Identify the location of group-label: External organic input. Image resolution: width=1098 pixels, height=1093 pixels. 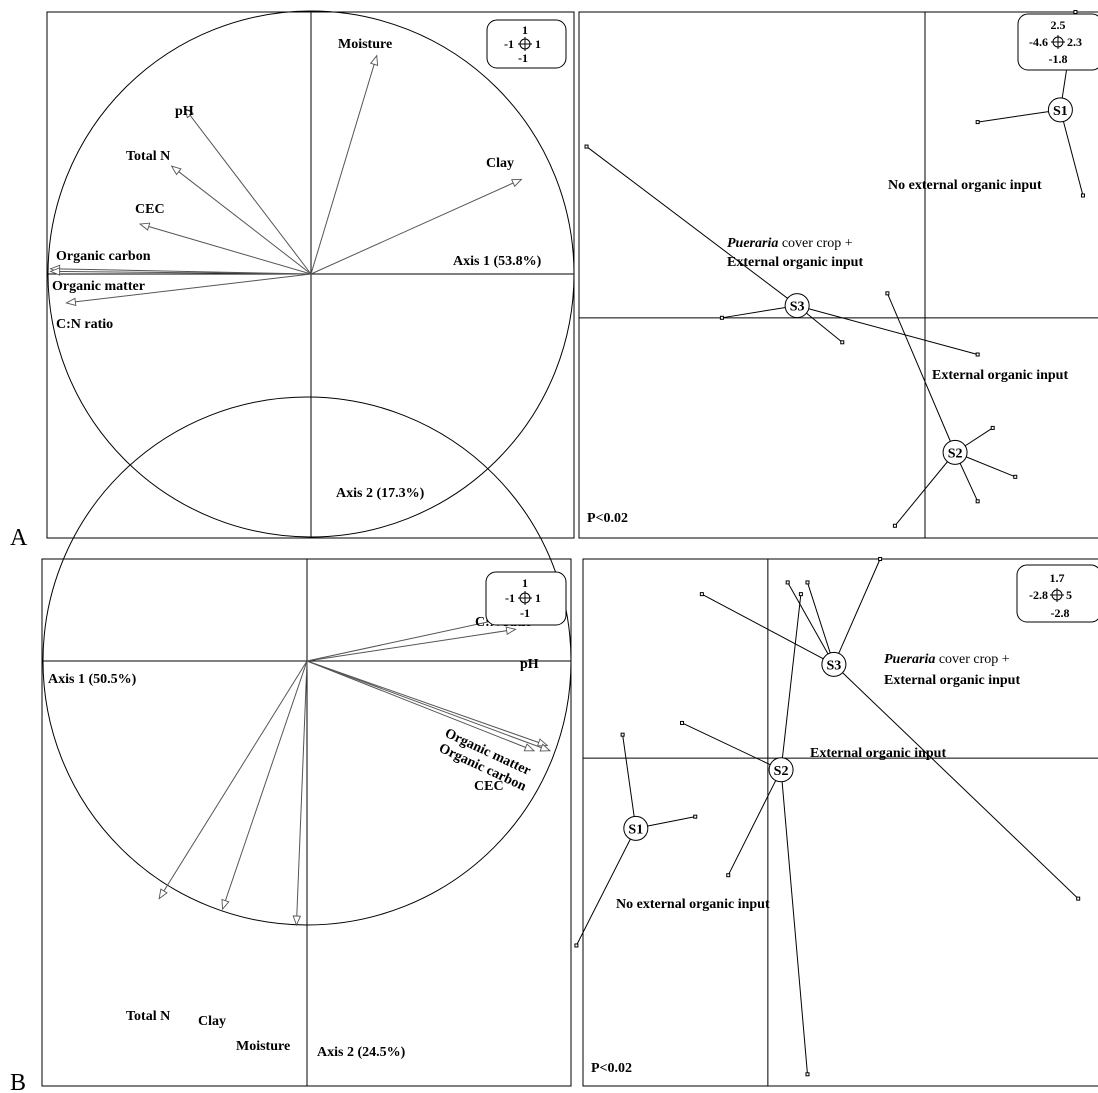
(1000, 375).